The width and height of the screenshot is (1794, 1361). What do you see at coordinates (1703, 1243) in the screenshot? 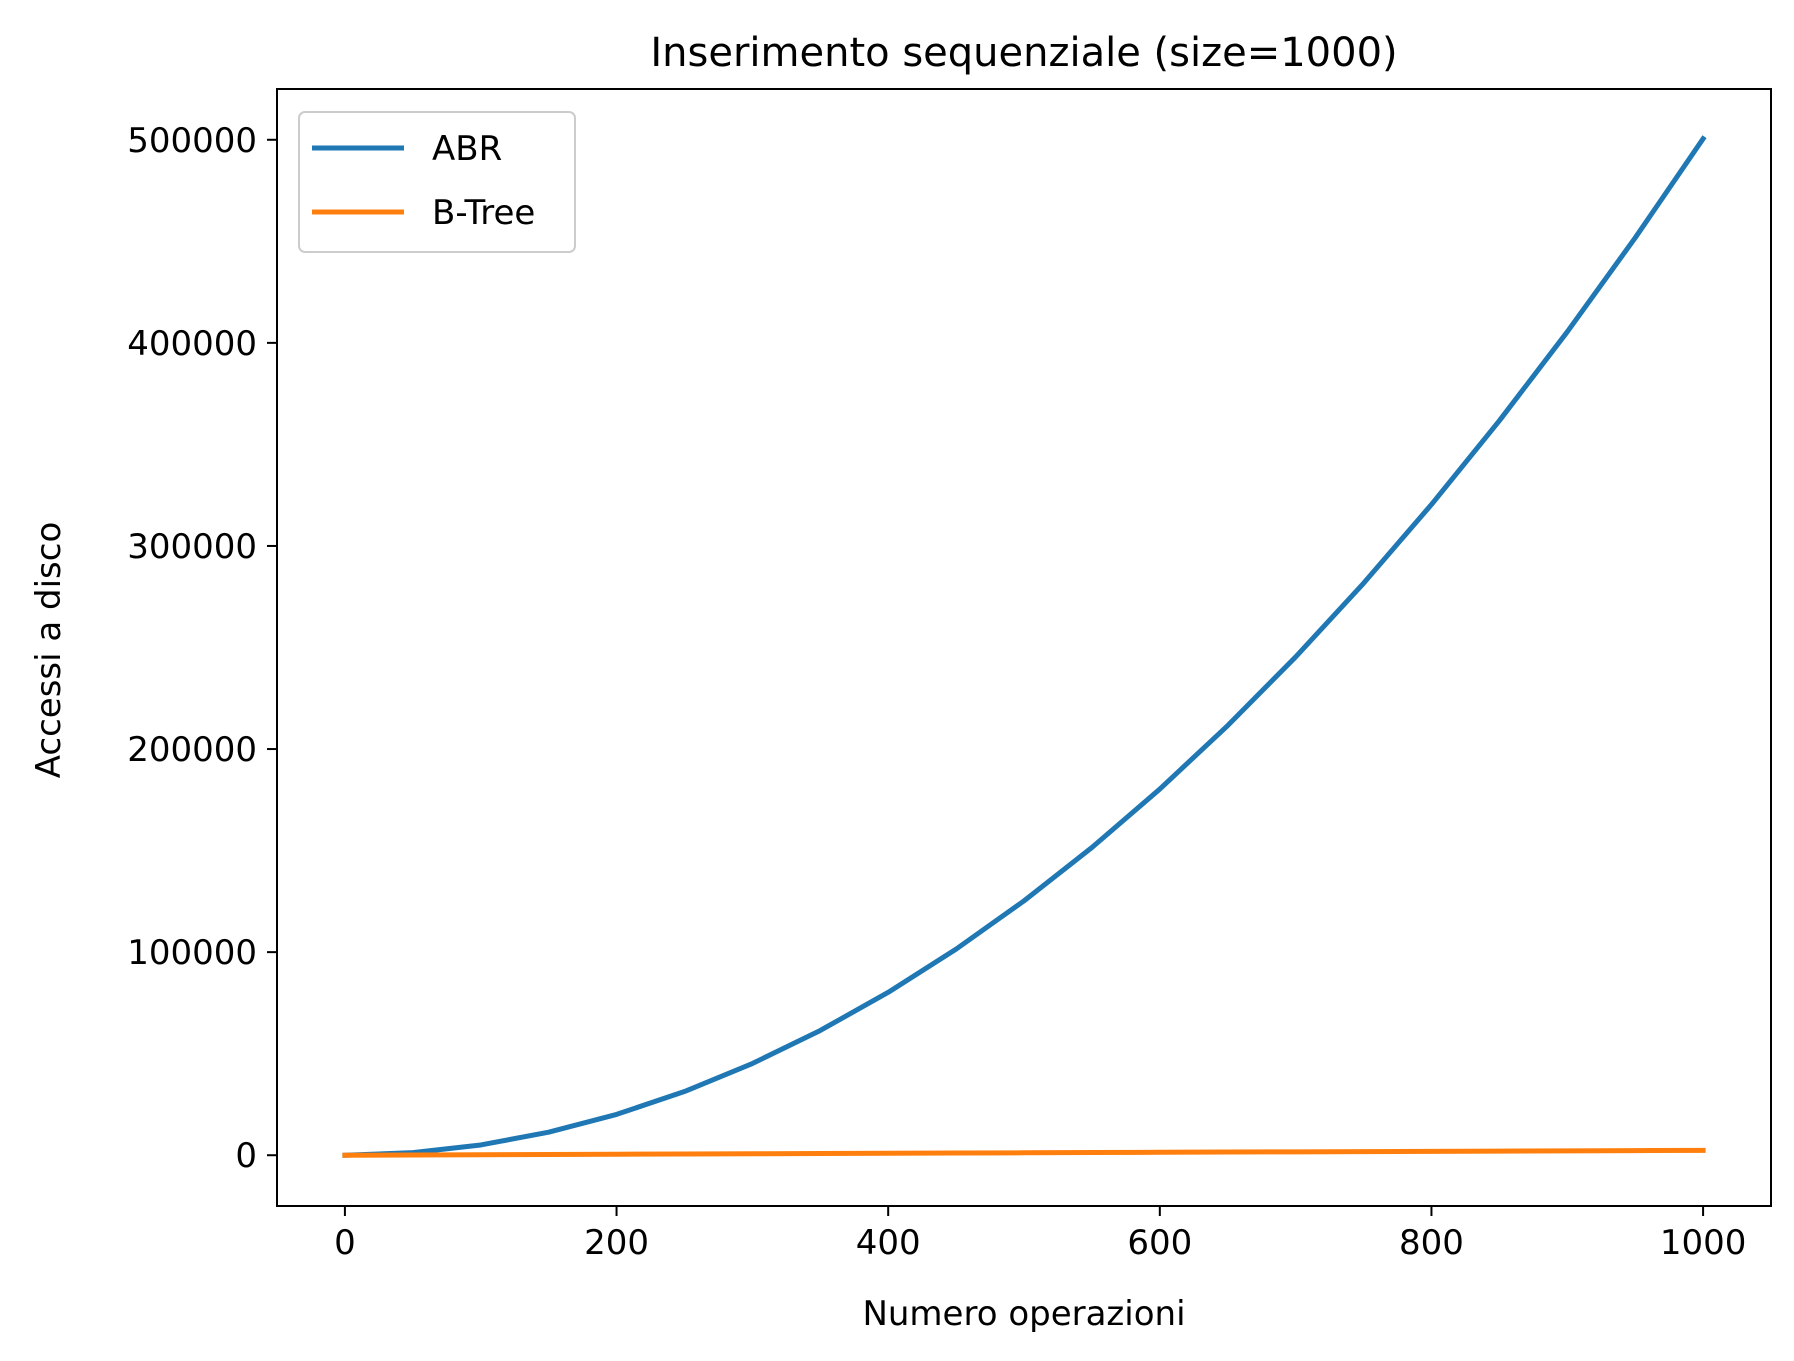
I see `x-tick-label: 1000` at bounding box center [1703, 1243].